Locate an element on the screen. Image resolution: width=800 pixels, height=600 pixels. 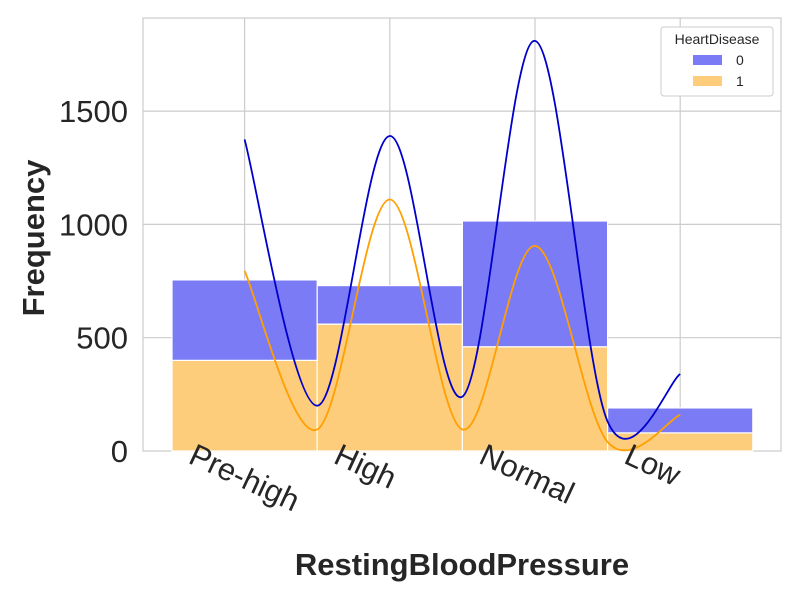
legend: HeartDisease 0 1 is located at coordinates (717, 61).